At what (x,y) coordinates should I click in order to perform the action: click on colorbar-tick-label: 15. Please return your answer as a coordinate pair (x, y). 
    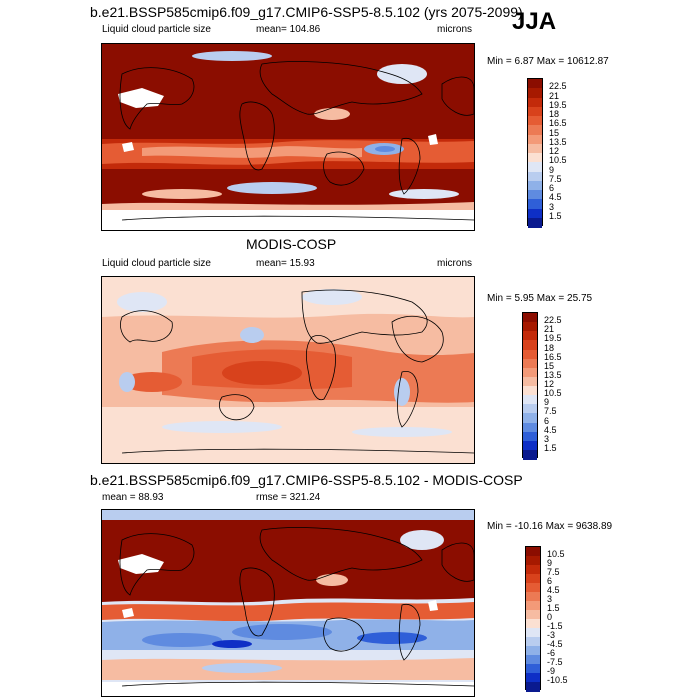
    Looking at the image, I should click on (554, 132).